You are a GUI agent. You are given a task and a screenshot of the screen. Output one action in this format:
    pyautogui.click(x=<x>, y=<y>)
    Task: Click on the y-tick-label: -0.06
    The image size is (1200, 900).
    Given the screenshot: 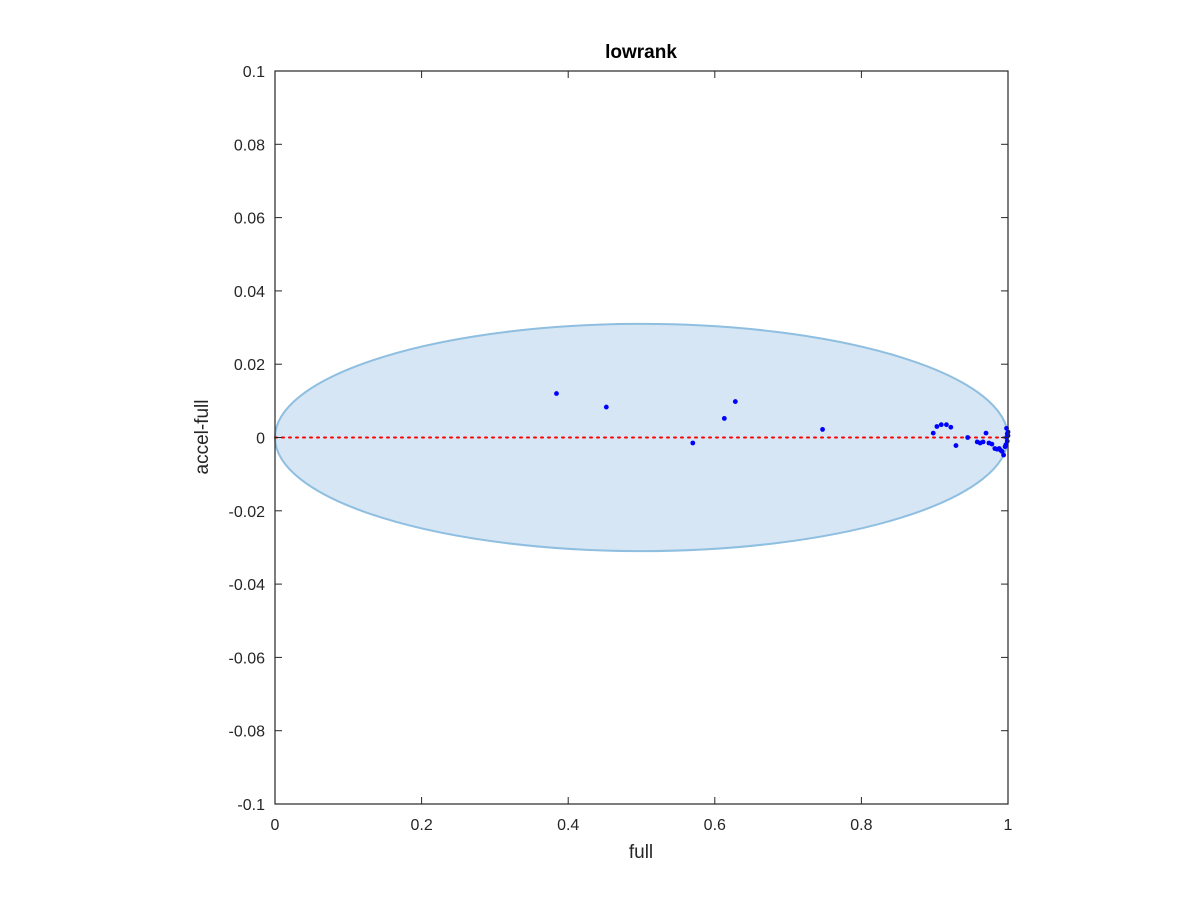 What is the action you would take?
    pyautogui.click(x=247, y=658)
    